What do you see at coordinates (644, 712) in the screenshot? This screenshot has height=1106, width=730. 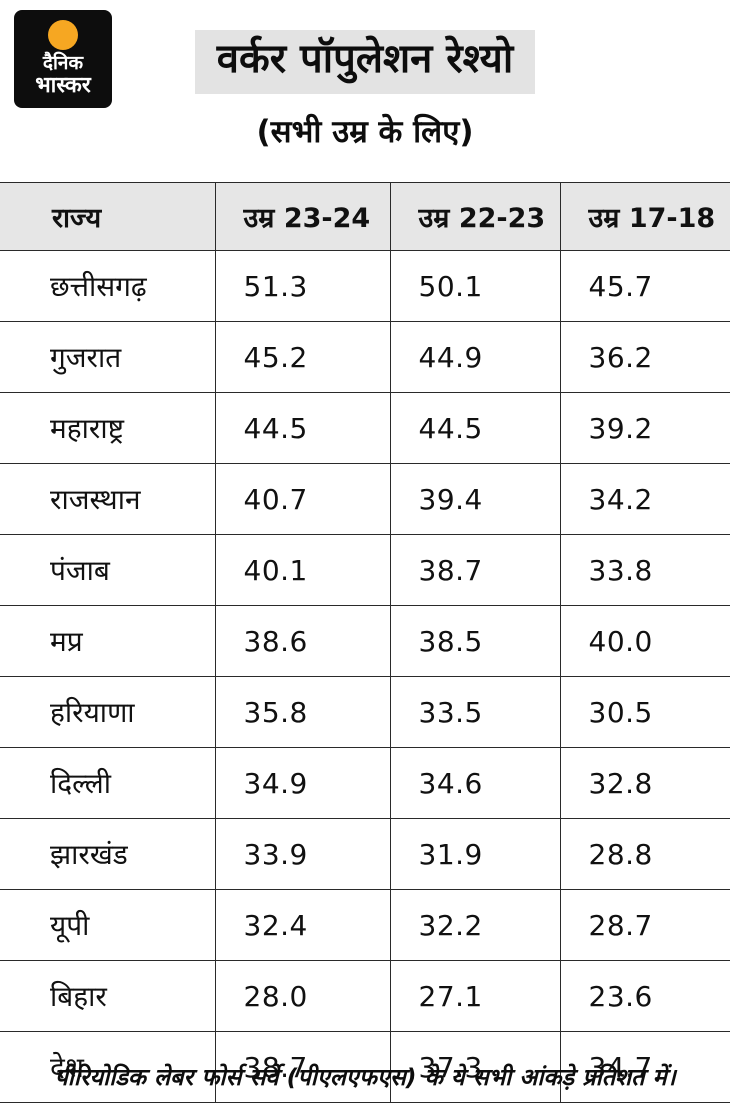 I see `value-cell: 30.5` at bounding box center [644, 712].